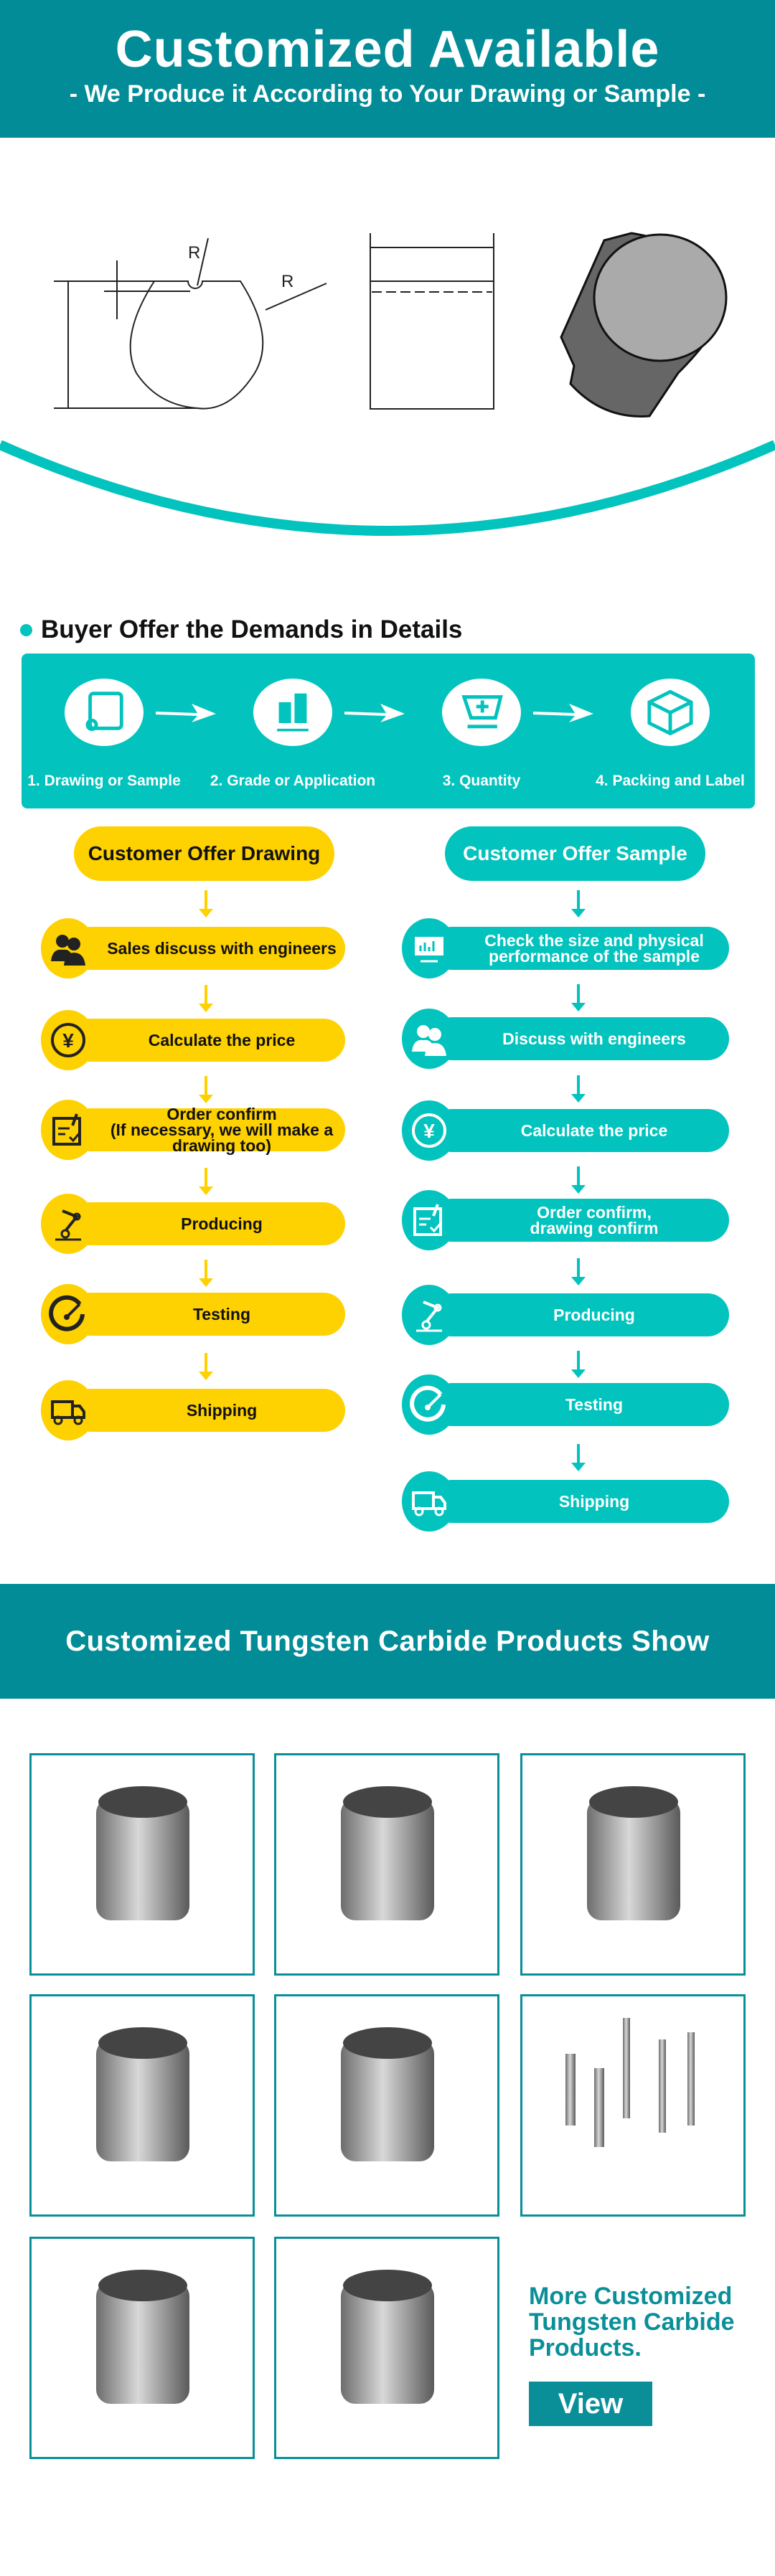  I want to click on step-2-circle, so click(292, 712).